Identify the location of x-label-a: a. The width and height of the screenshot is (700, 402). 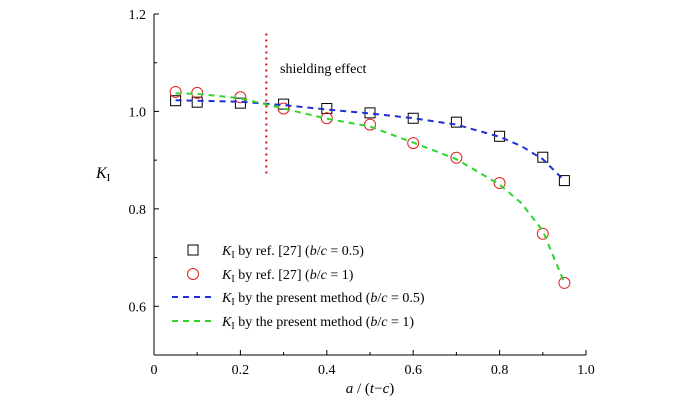
(350, 389).